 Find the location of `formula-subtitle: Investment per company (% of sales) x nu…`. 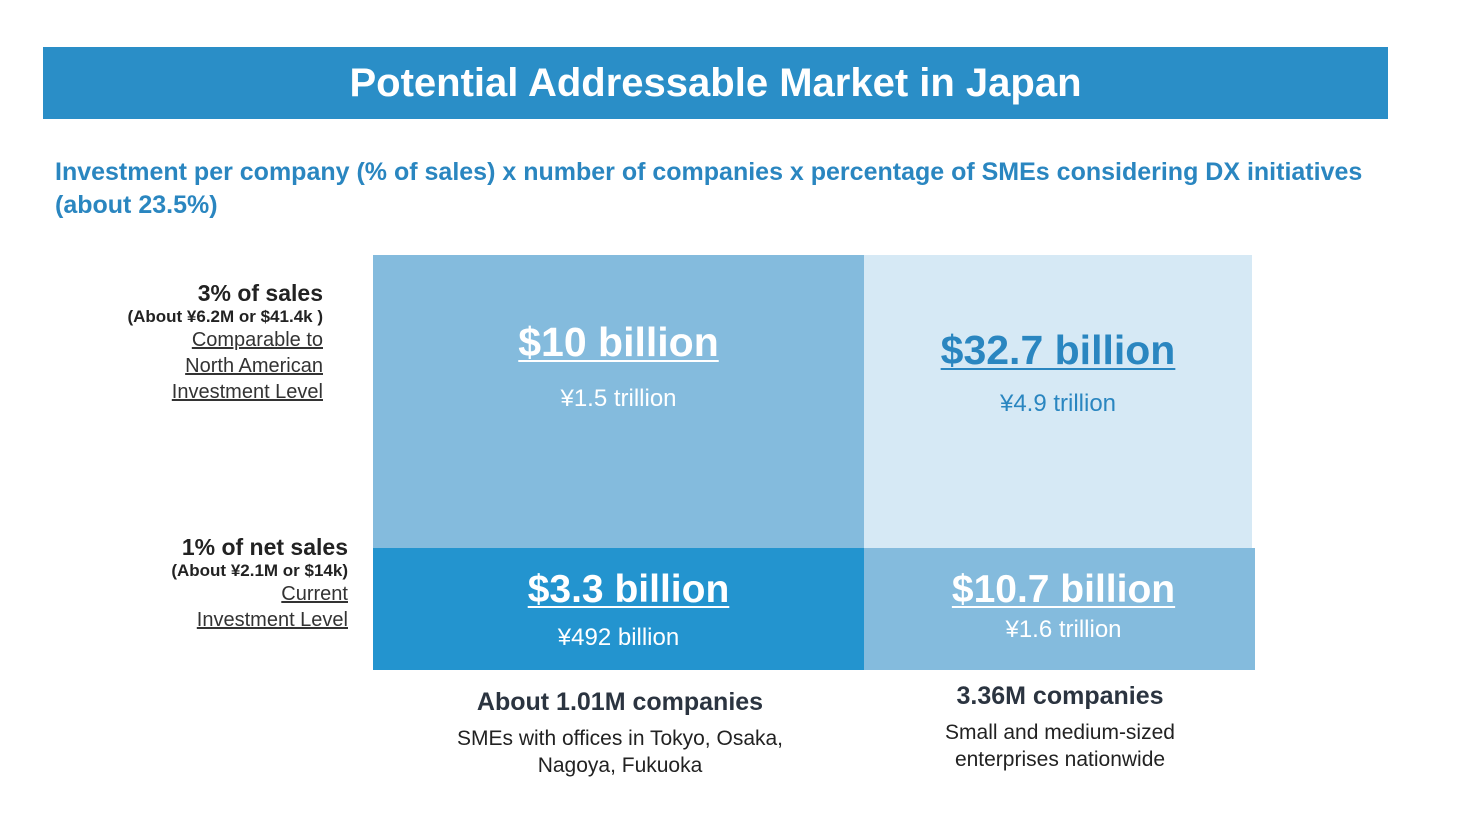

formula-subtitle: Investment per company (% of sales) x nu… is located at coordinates (709, 188).